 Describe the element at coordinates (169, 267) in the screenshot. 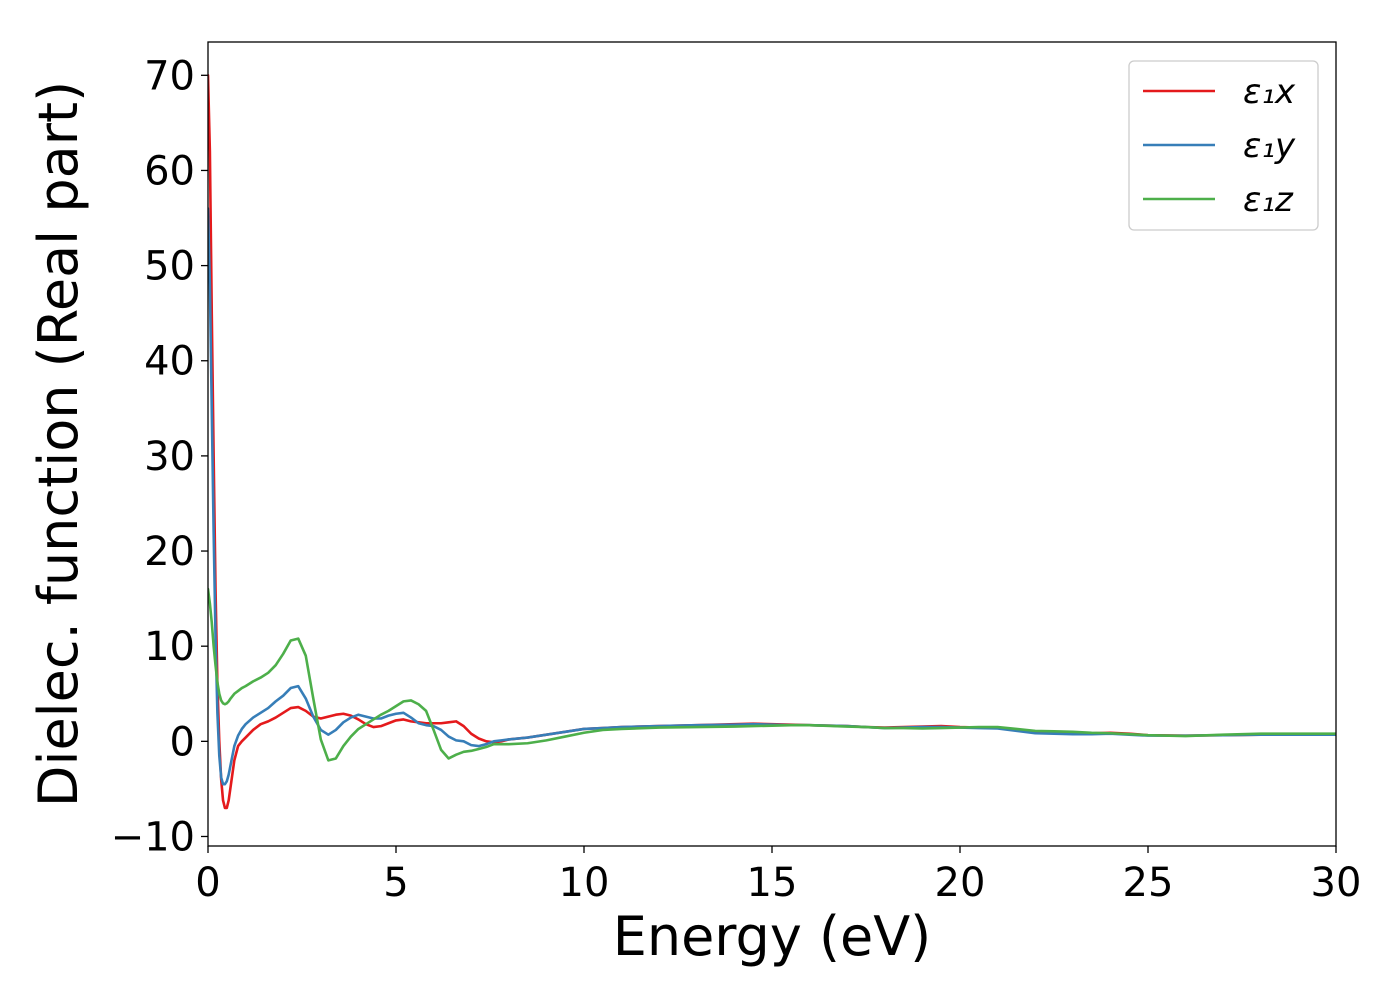

I see `y-tick-label: 50` at that location.